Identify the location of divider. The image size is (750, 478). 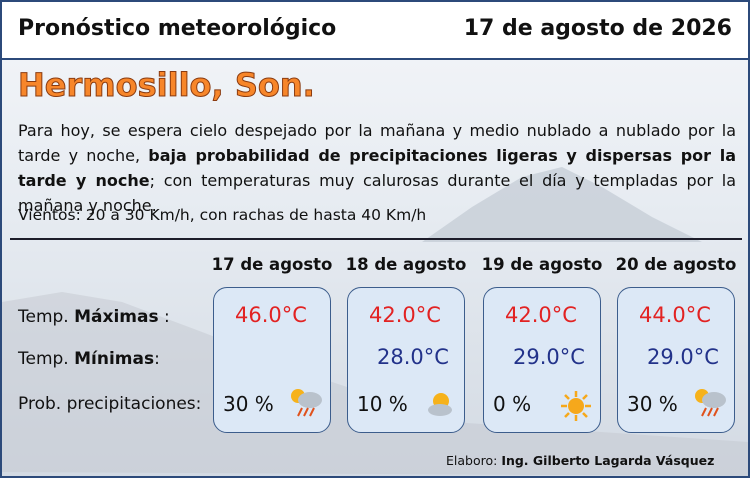
(376, 239).